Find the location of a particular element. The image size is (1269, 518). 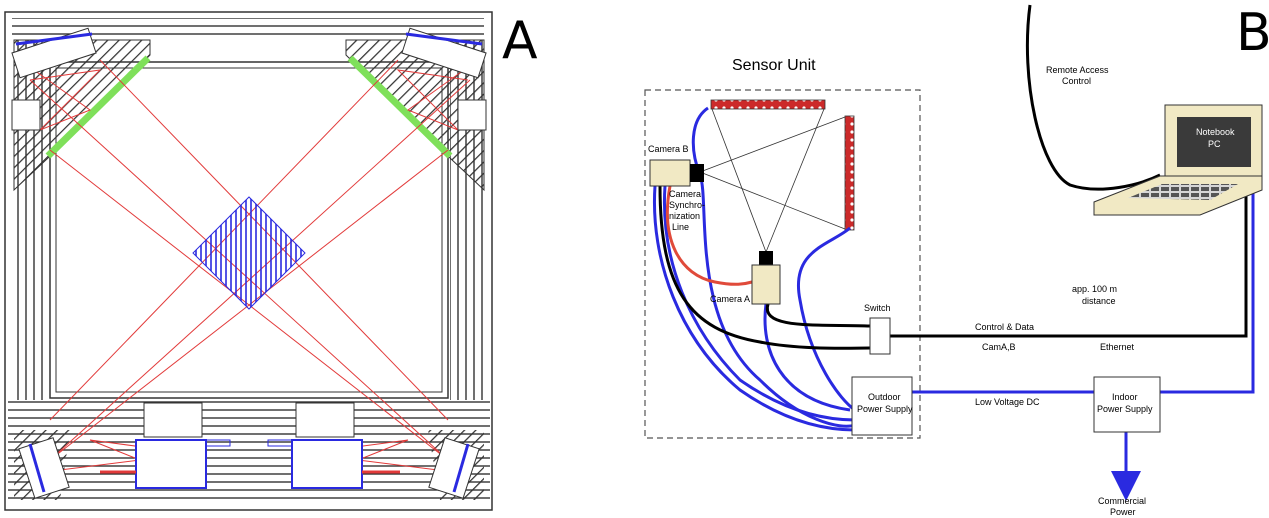

switch-label: Switch is located at coordinates (877, 308).